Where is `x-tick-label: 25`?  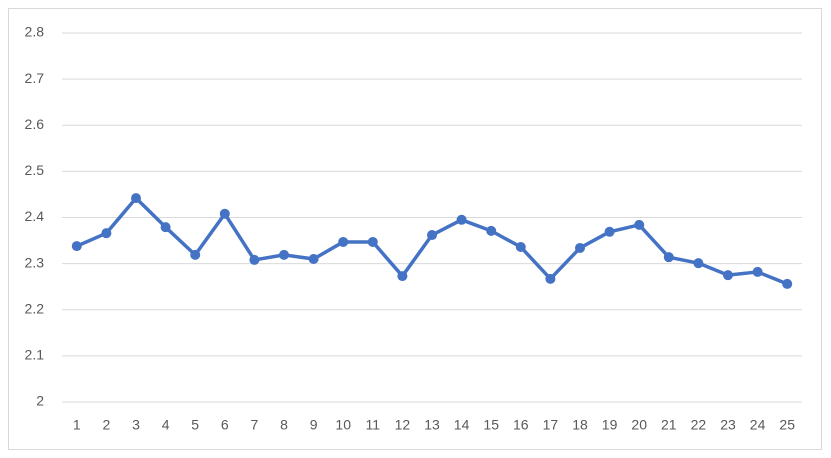
x-tick-label: 25 is located at coordinates (787, 425).